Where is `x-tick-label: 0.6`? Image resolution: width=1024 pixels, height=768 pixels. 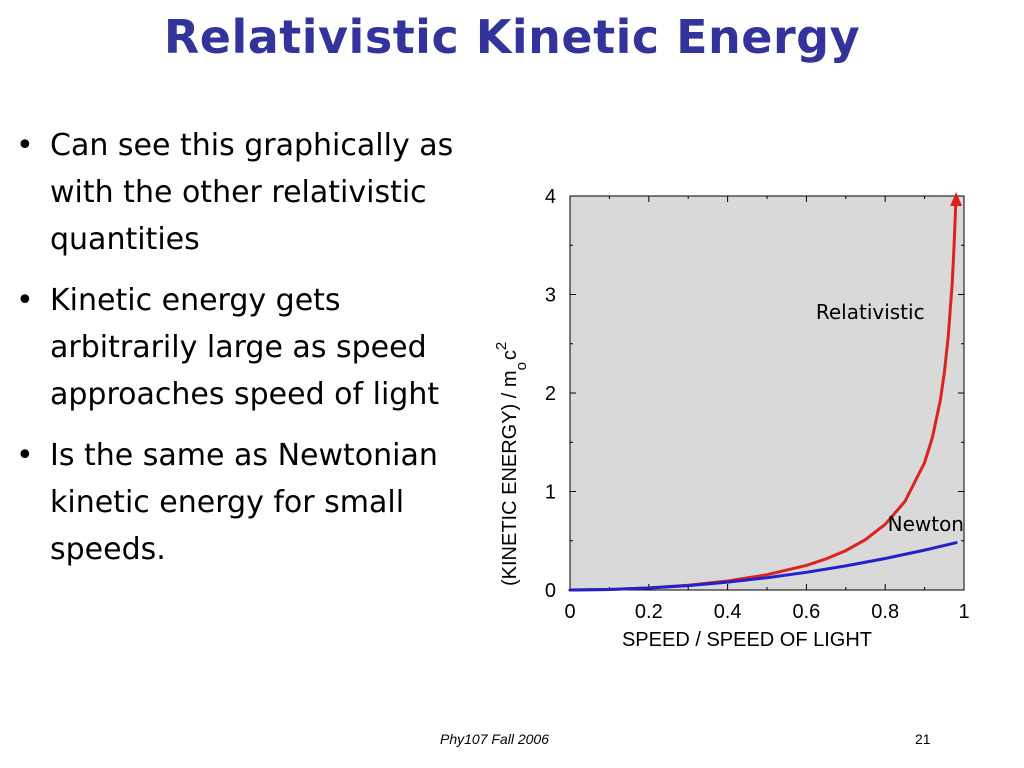 x-tick-label: 0.6 is located at coordinates (806, 612).